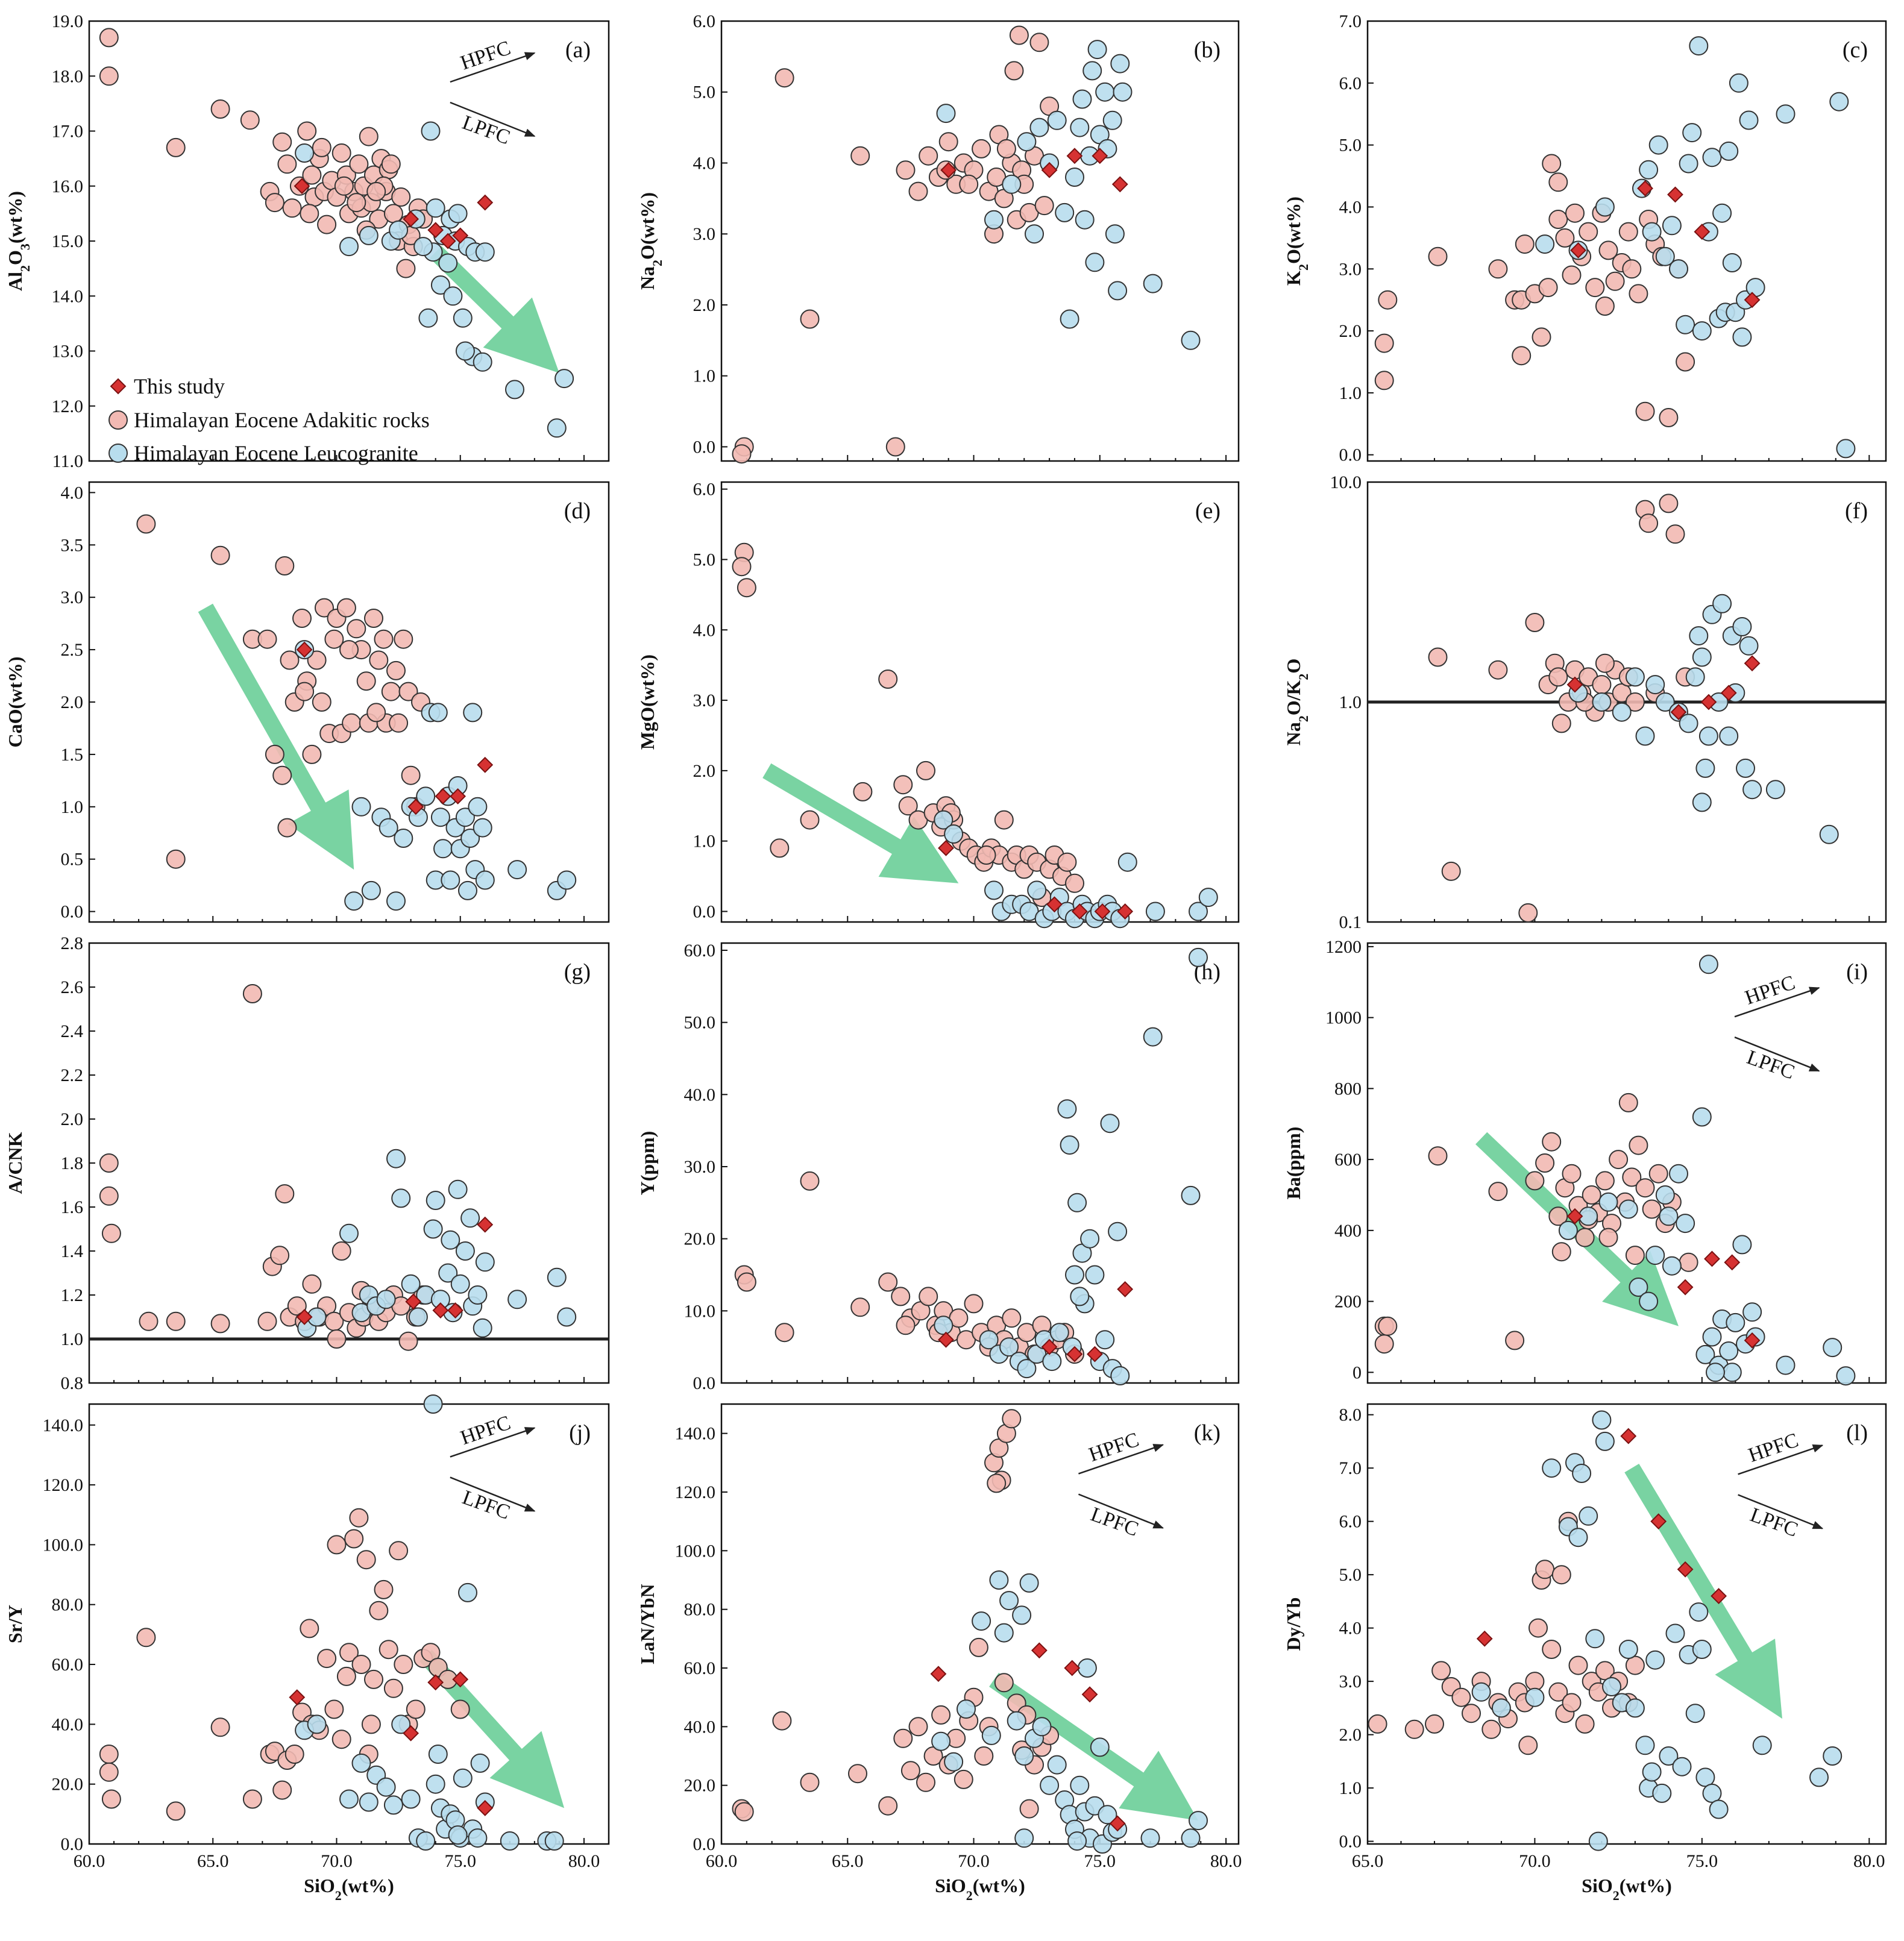  I want to click on y-tick-label: 6.0, so click(704, 490).